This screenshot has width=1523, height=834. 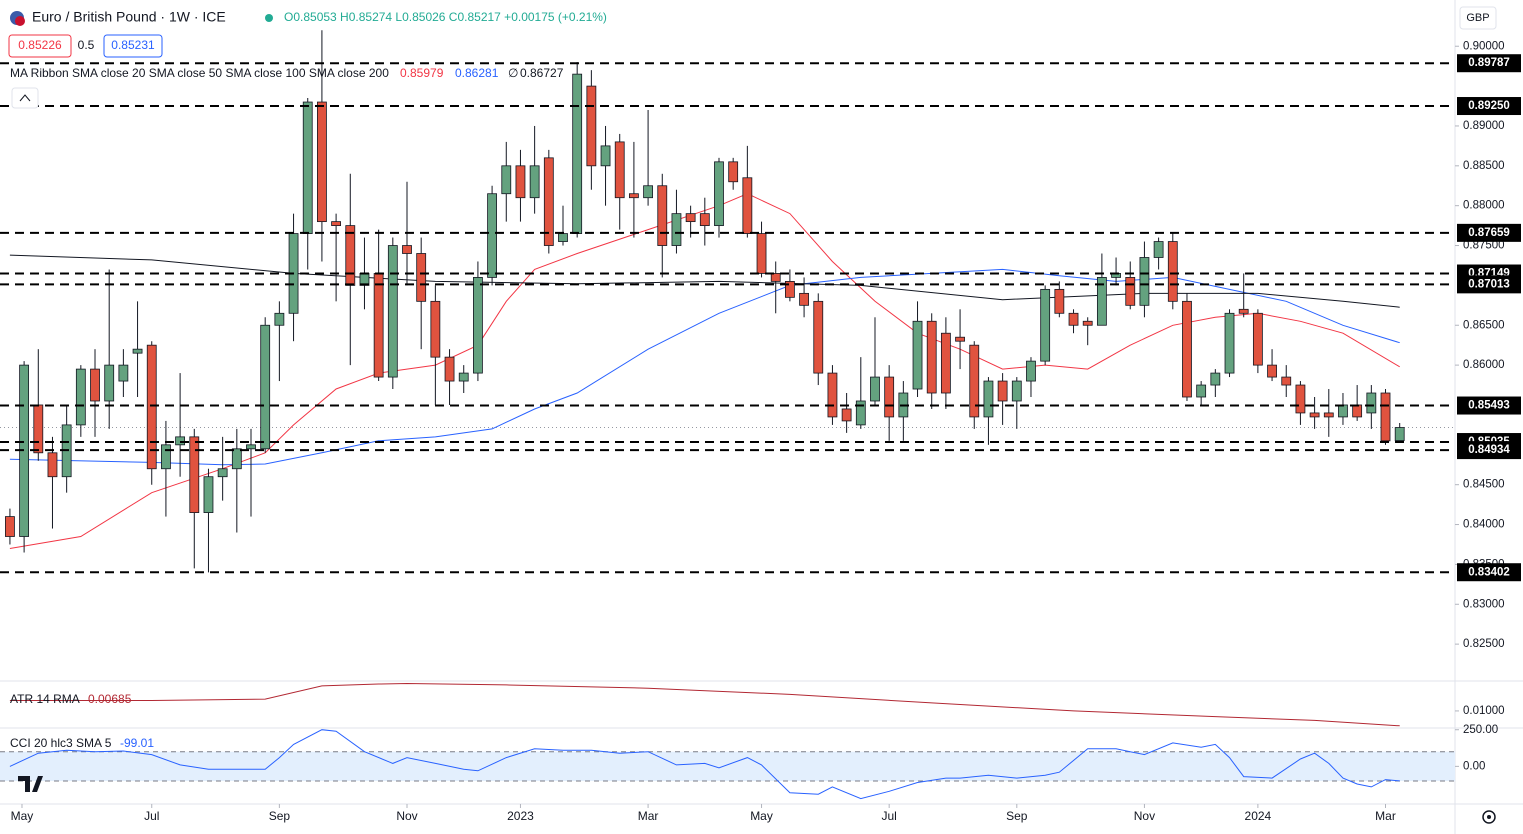 I want to click on y-tick-label: 0.82500, so click(x=1484, y=644).